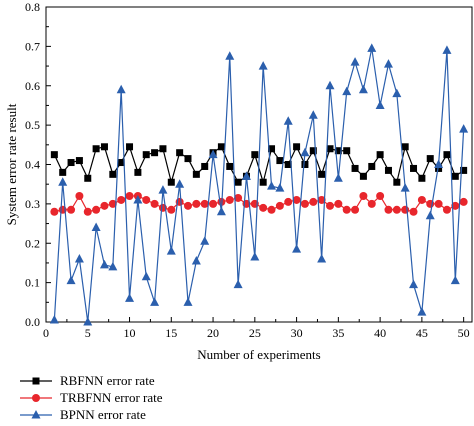 This screenshot has height=426, width=474. I want to click on y-tick-label: 0.8, so click(32, 7).